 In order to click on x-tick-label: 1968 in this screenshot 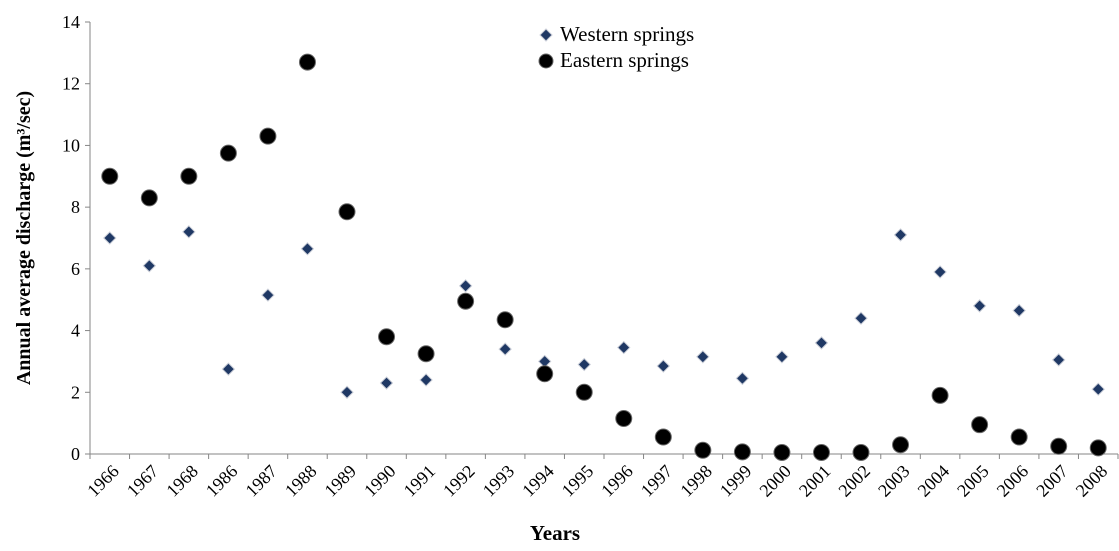, I will do `click(182, 481)`.